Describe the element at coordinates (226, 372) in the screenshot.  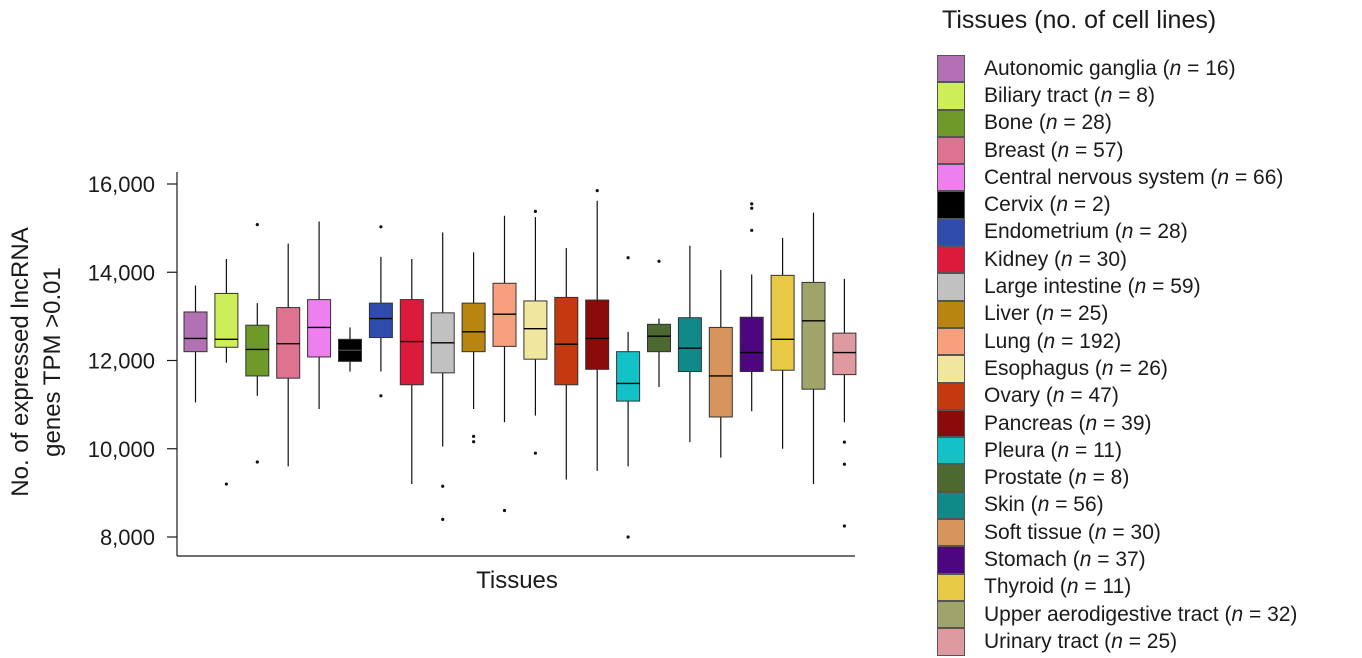
I see `box-biliary-tract` at that location.